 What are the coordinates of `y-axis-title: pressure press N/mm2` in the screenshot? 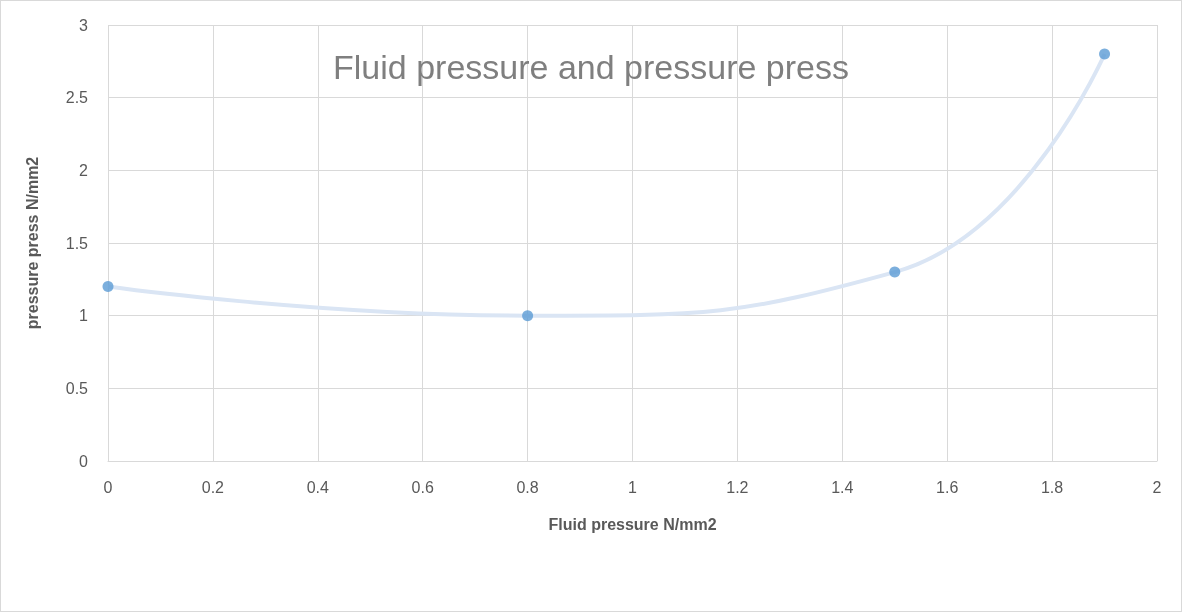 It's located at (32, 243).